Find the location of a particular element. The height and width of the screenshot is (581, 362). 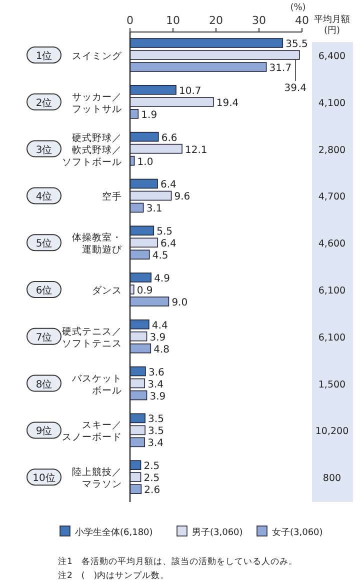

y-tick-label: ダンス is located at coordinates (107, 290).